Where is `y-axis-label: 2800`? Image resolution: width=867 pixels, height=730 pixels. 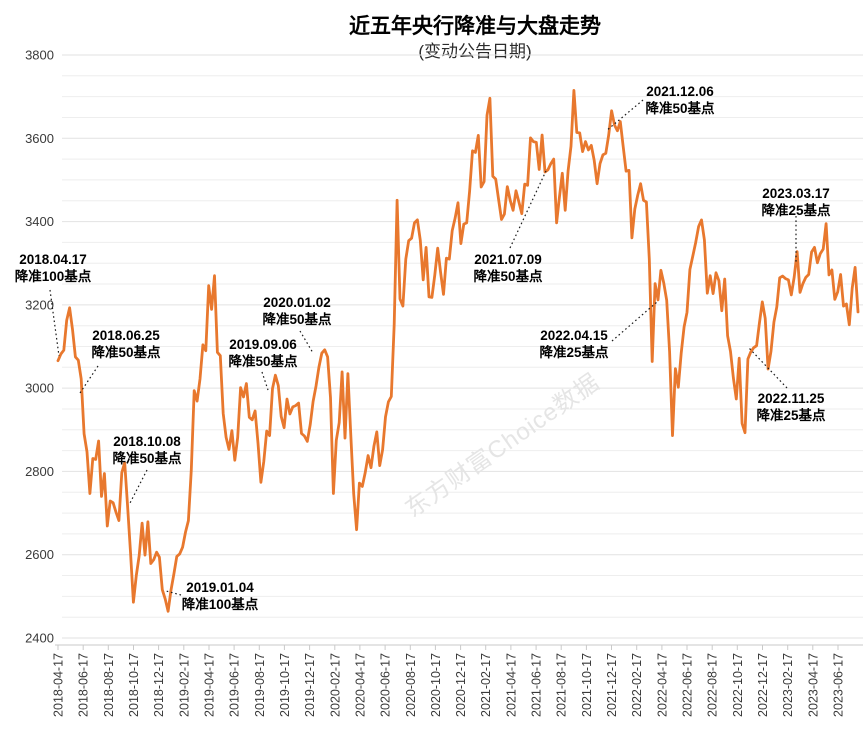
y-axis-label: 2800 is located at coordinates (39, 471).